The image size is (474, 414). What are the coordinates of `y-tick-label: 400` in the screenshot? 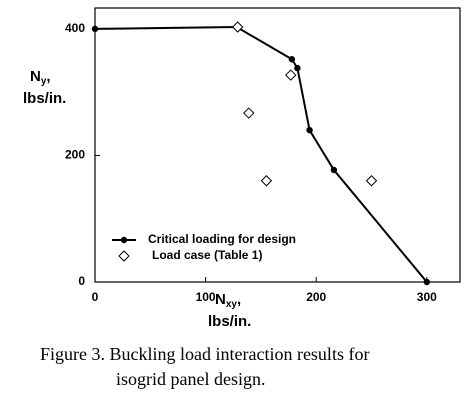 It's located at (75, 28).